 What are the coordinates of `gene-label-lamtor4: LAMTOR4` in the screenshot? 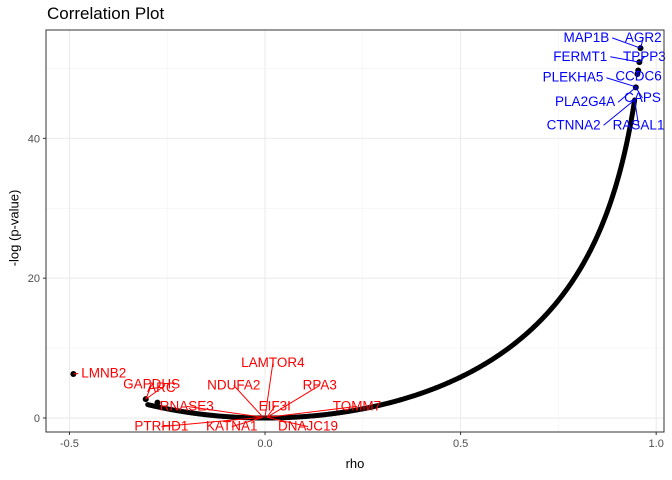 It's located at (273, 362).